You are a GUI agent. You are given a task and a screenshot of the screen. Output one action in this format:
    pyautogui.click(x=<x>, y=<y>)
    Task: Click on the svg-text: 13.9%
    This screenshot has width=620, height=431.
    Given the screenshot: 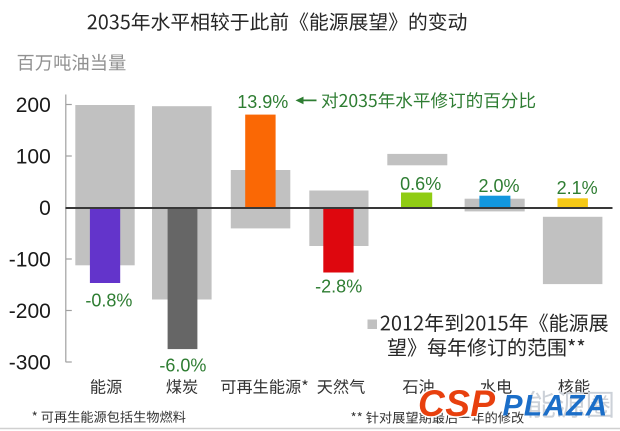 What is the action you would take?
    pyautogui.click(x=262, y=102)
    